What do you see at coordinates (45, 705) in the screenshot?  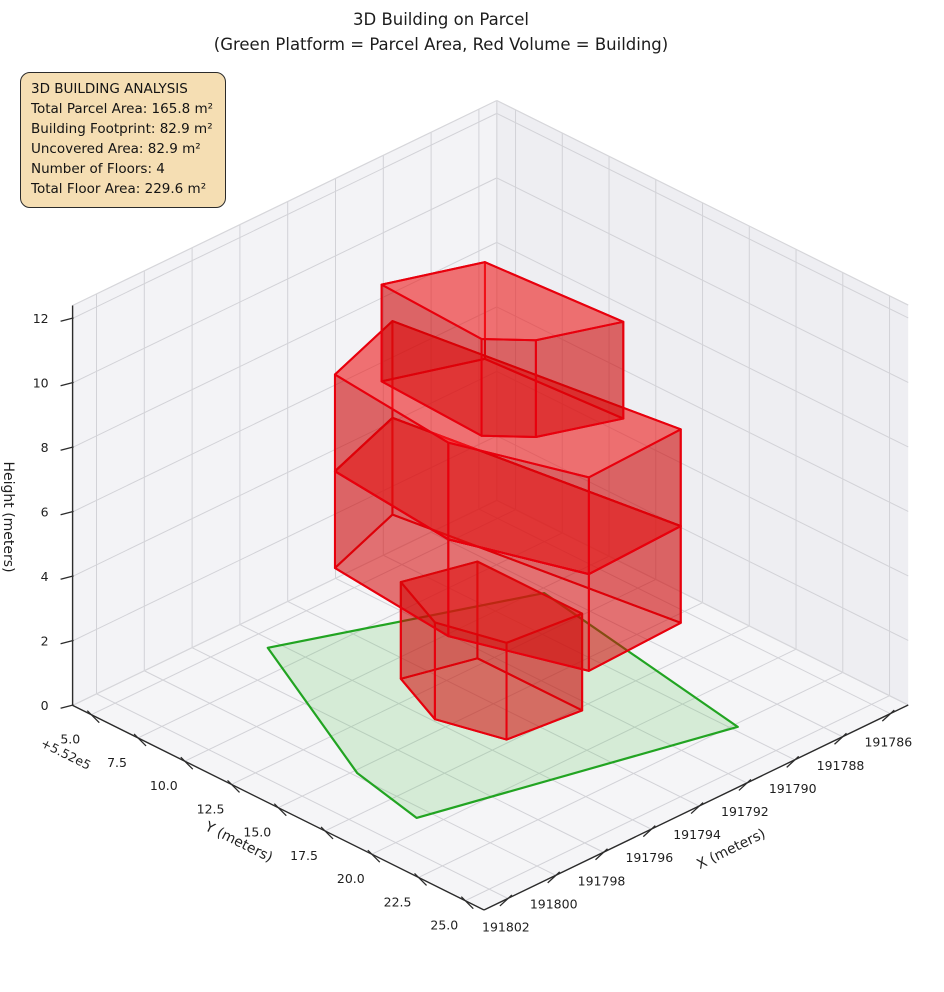 I see `z-tick-label: 0` at bounding box center [45, 705].